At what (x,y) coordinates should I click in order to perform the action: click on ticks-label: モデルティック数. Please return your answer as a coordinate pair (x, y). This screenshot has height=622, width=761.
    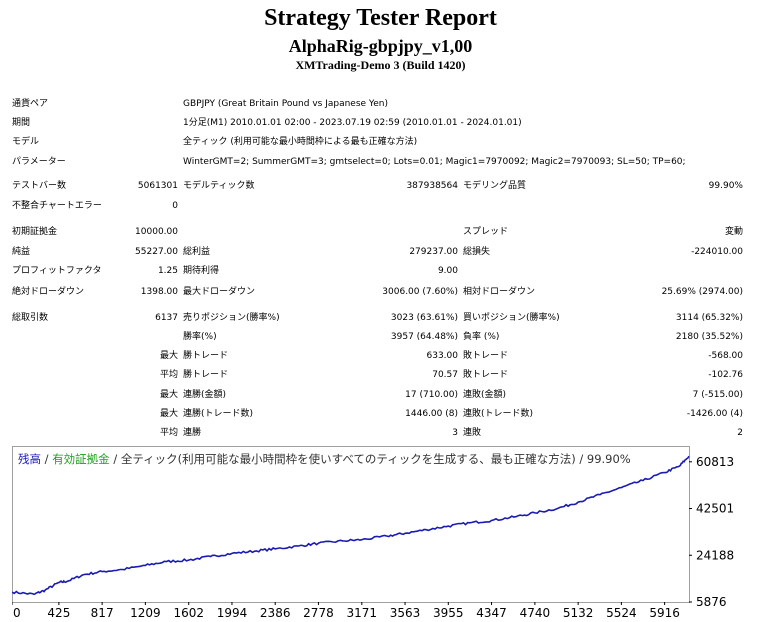
    Looking at the image, I should click on (219, 186).